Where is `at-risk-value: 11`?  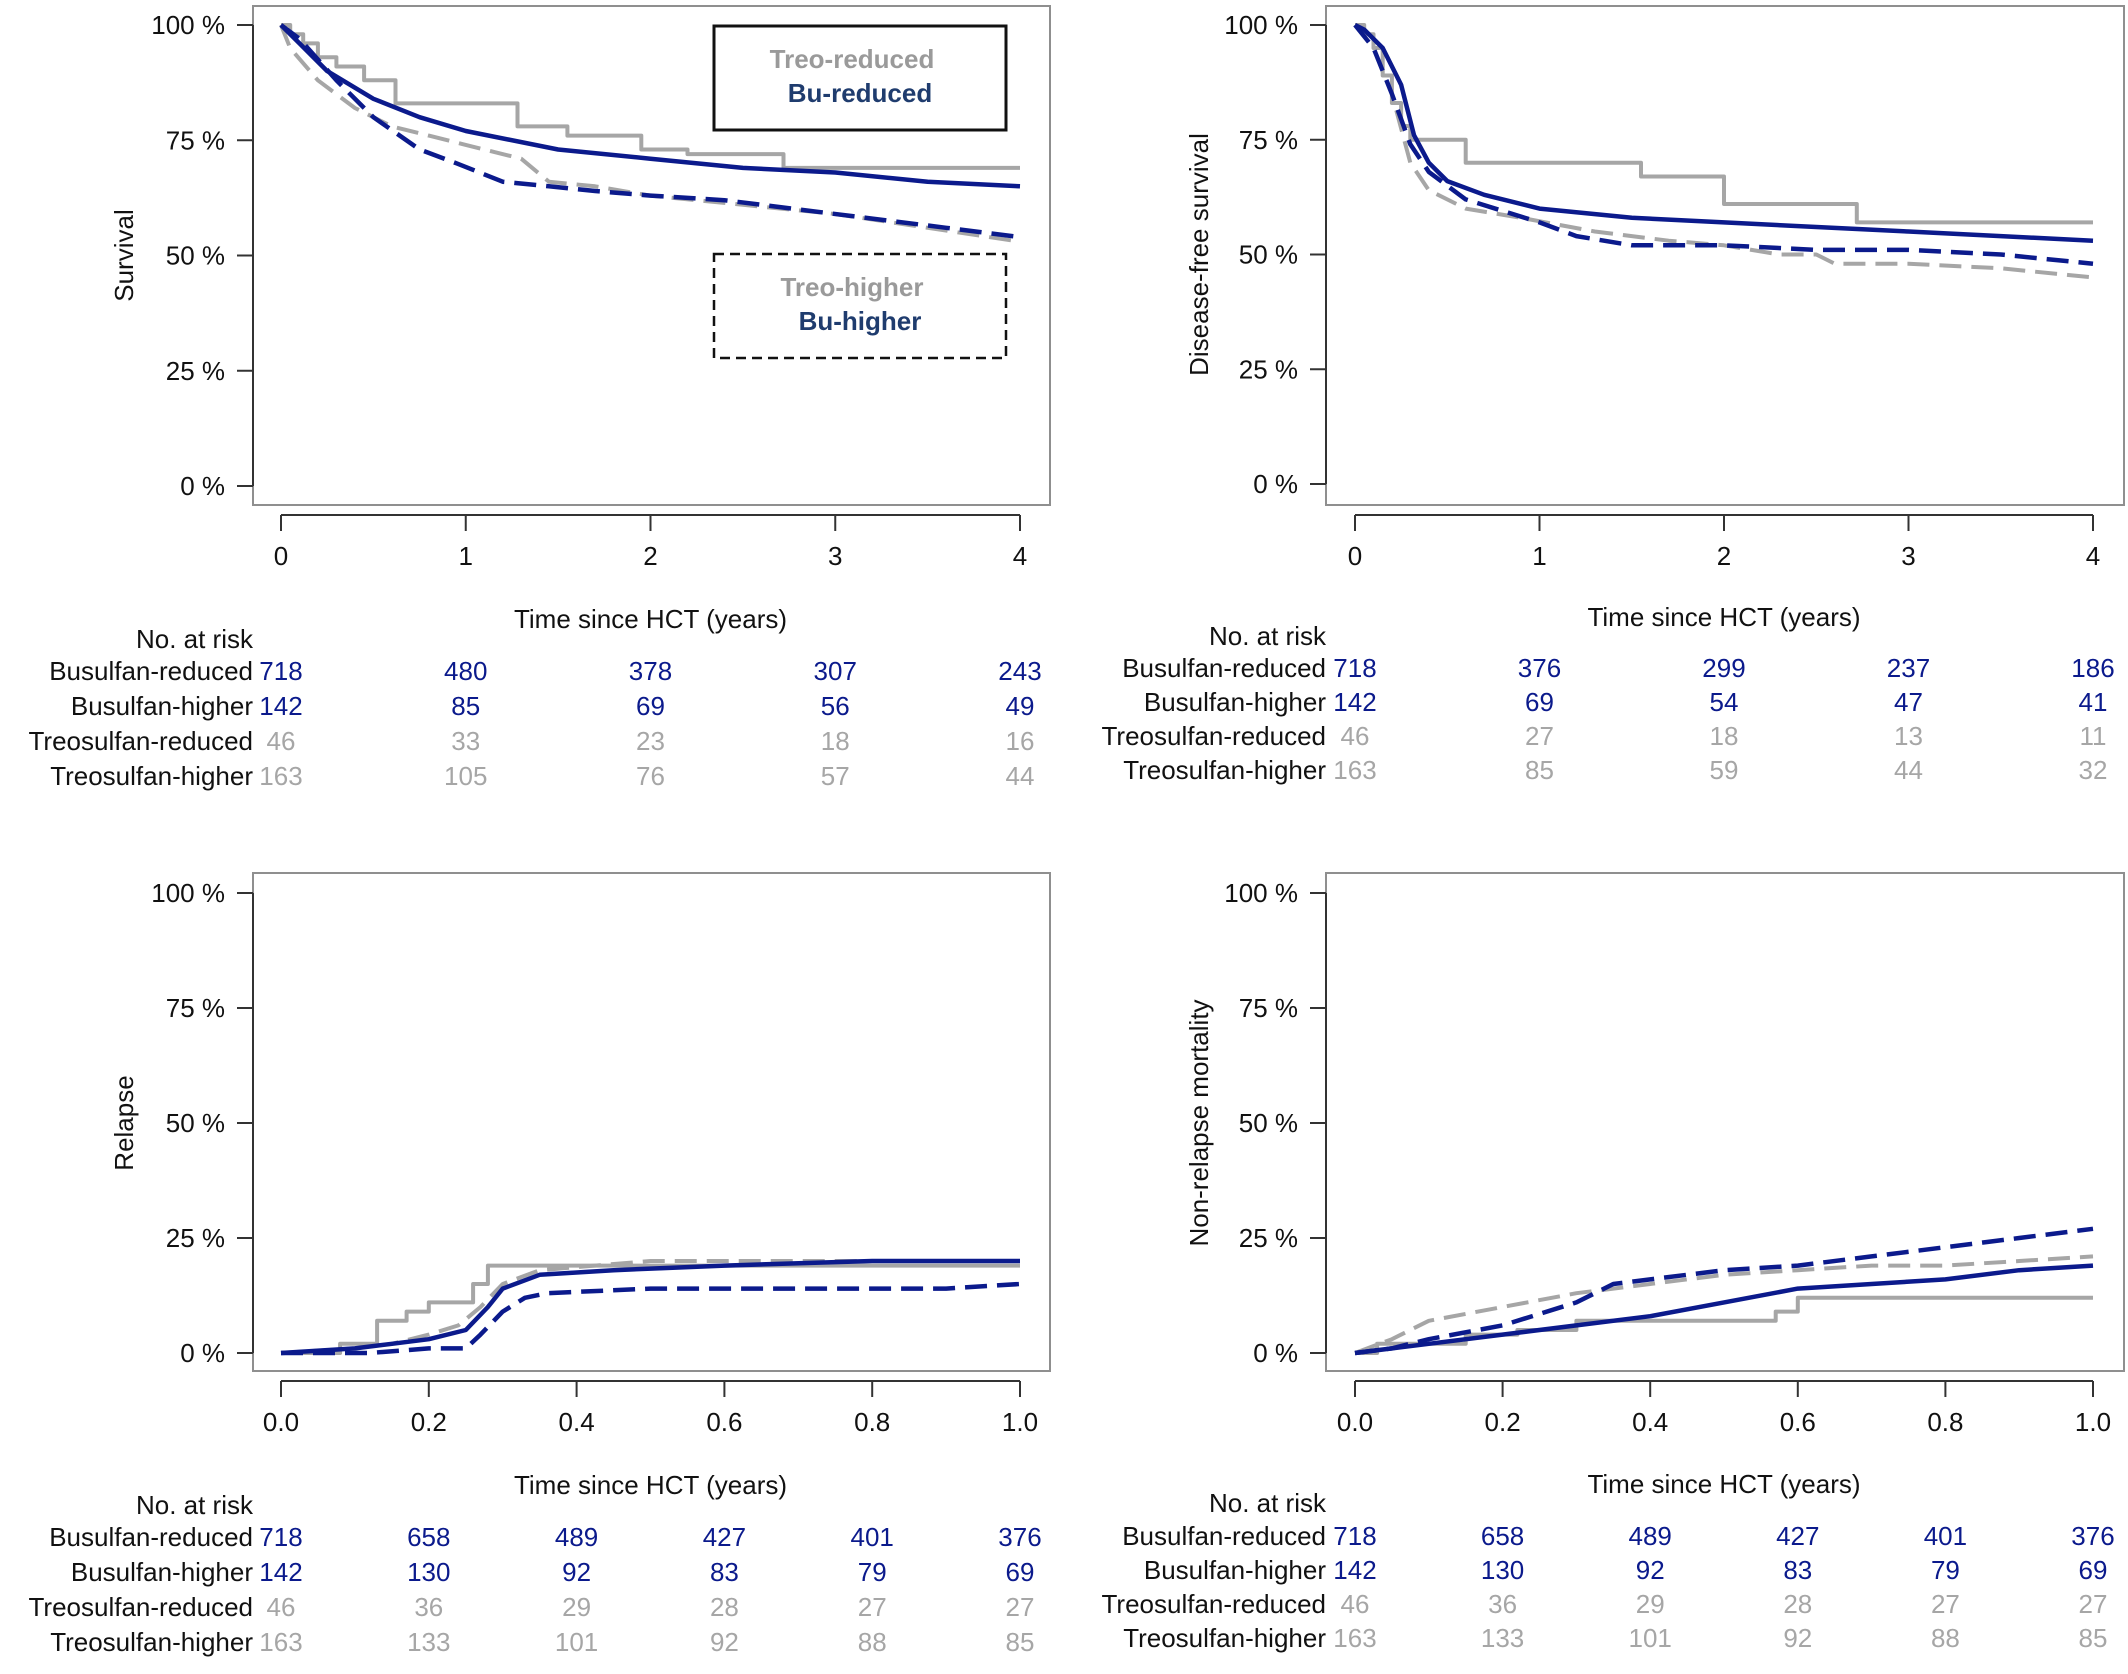
at-risk-value: 11 is located at coordinates (2093, 736).